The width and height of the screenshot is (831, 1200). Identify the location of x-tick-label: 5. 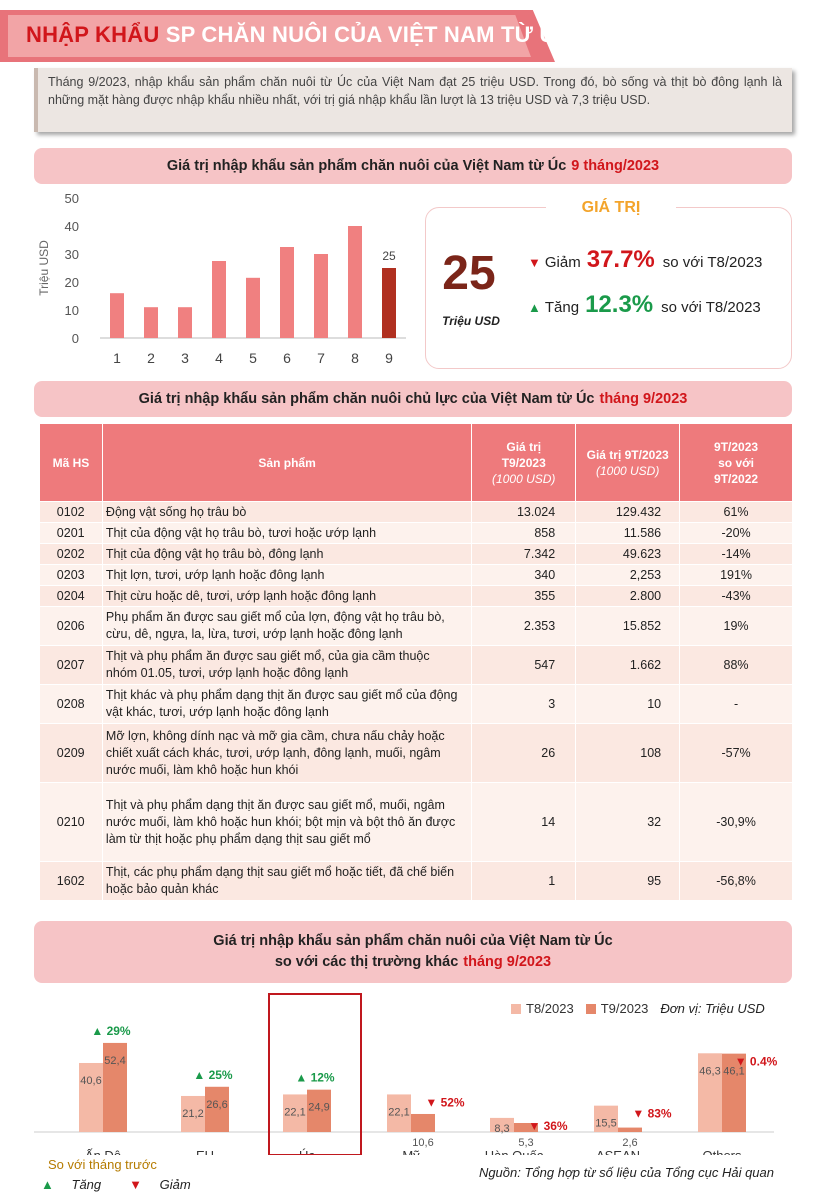
(253, 358).